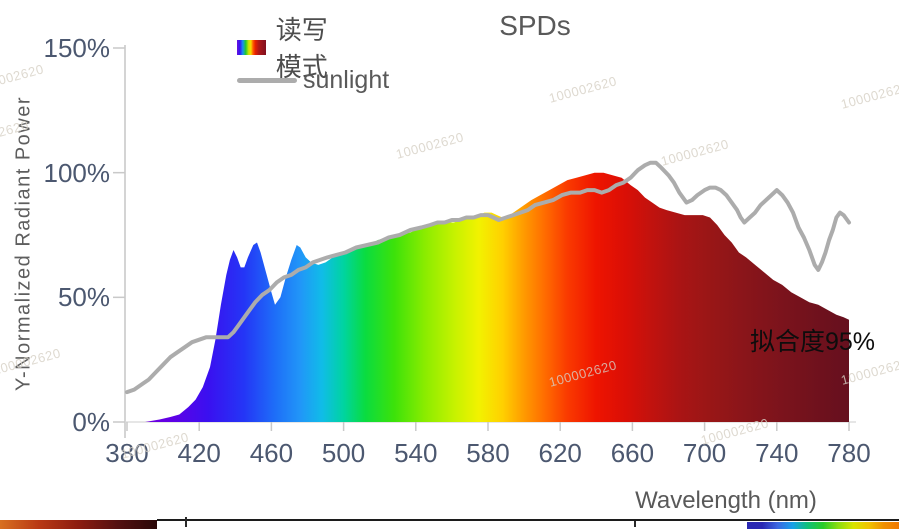  I want to click on legend-item-spd: 读写模式, so click(283, 47).